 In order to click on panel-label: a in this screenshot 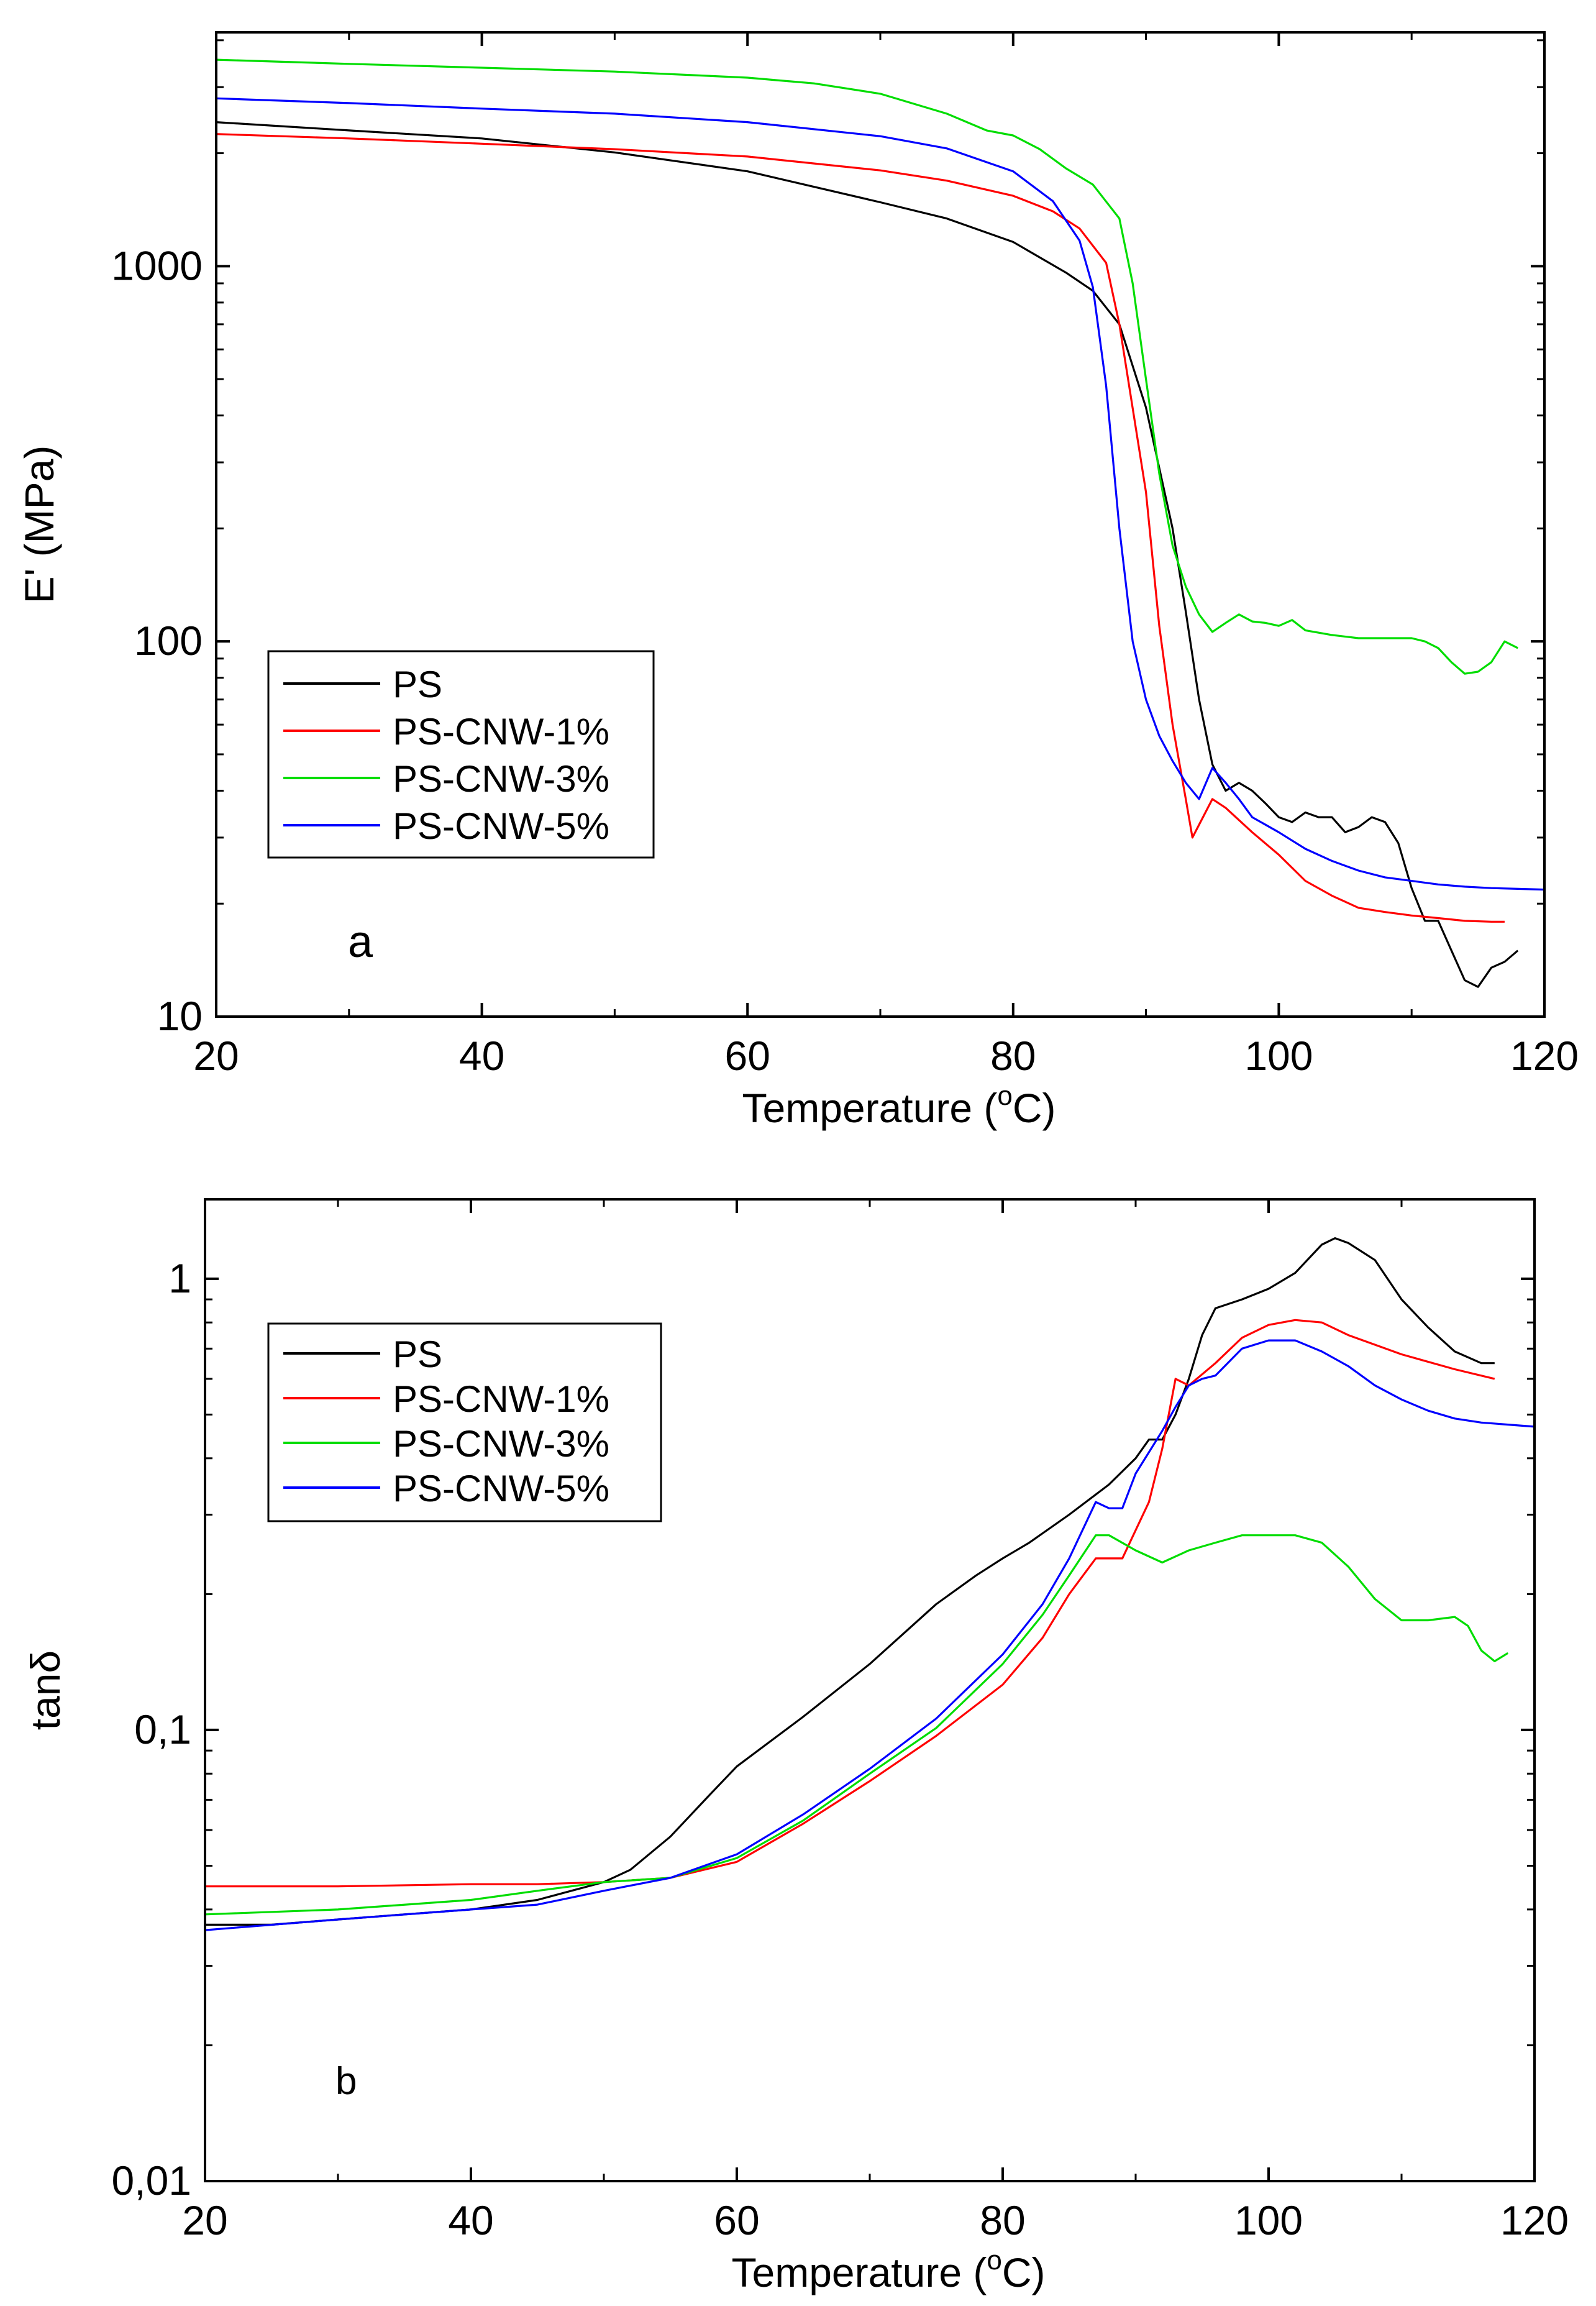, I will do `click(360, 942)`.